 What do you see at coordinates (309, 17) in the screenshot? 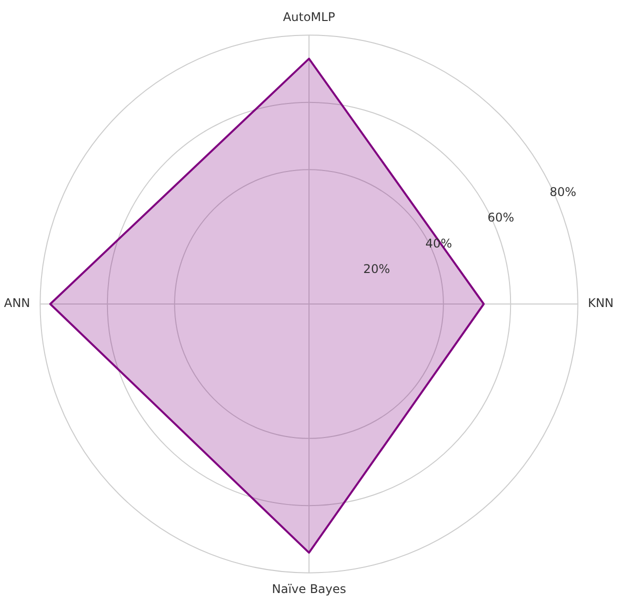
I see `spoke-label: AutoMLP` at bounding box center [309, 17].